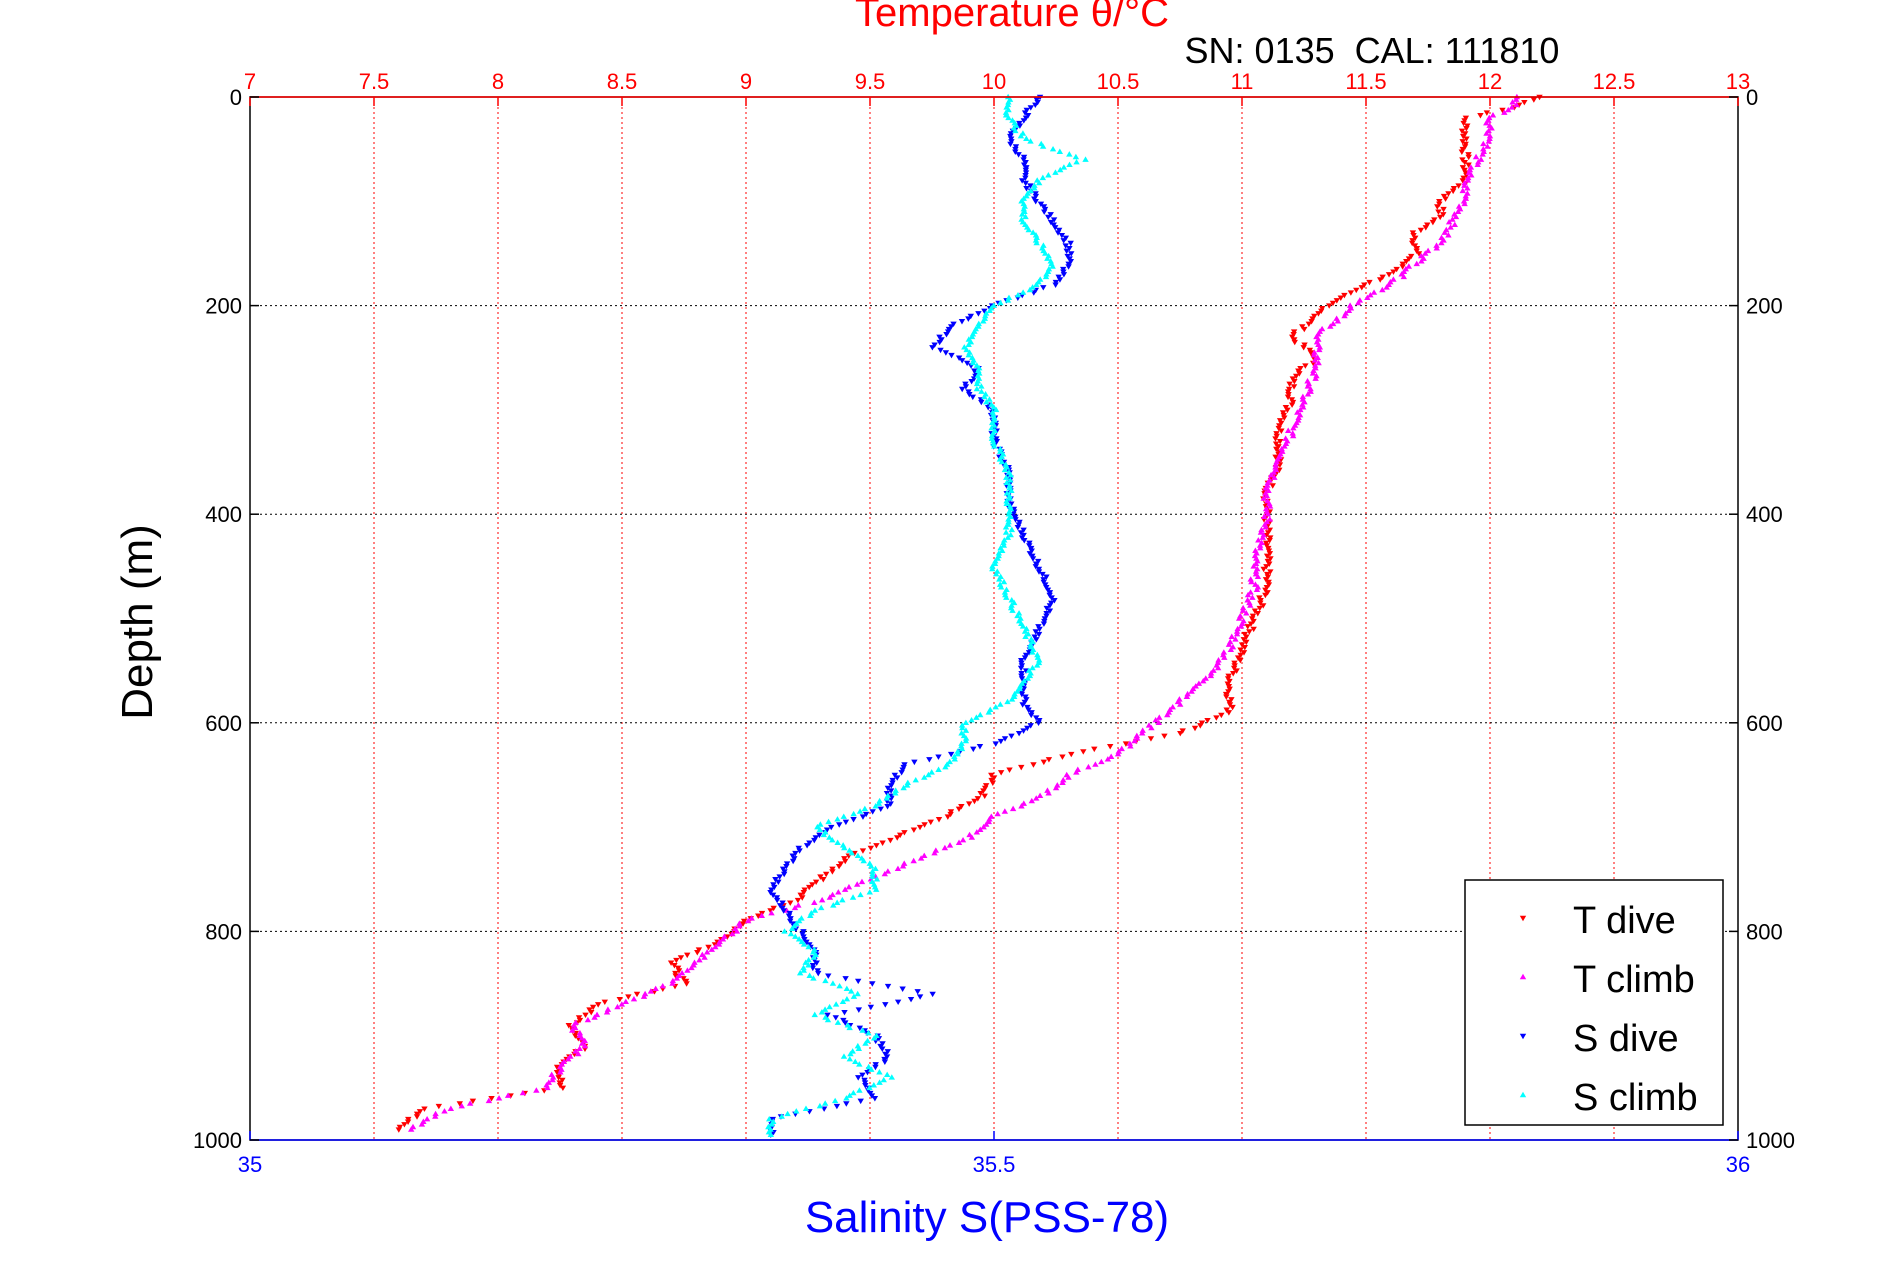  What do you see at coordinates (1523, 1036) in the screenshot?
I see `legend-marker-shape` at bounding box center [1523, 1036].